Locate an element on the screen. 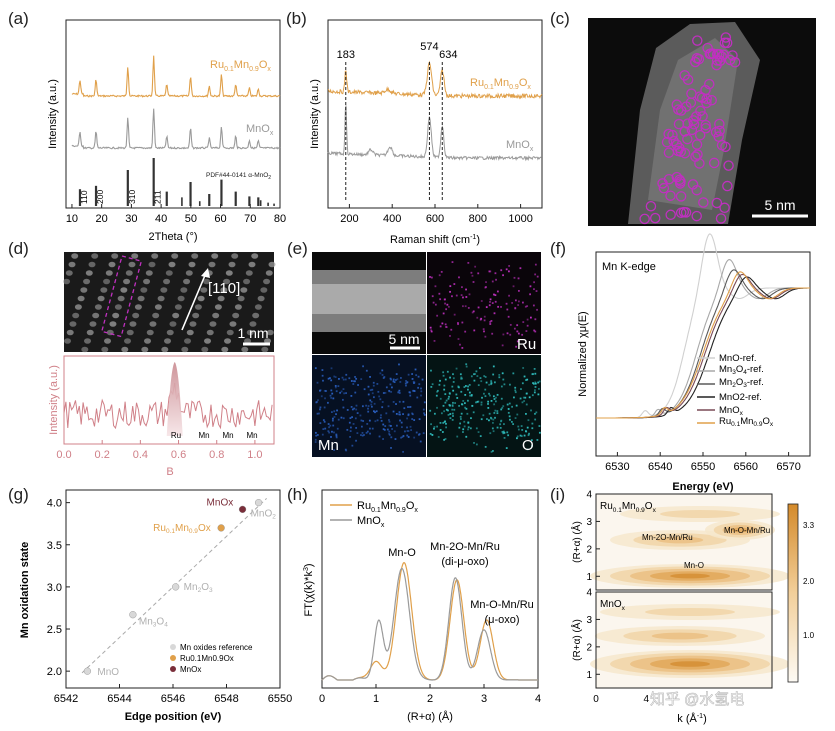 This screenshot has height=731, width=835. panel-a-frame is located at coordinates (173, 114).